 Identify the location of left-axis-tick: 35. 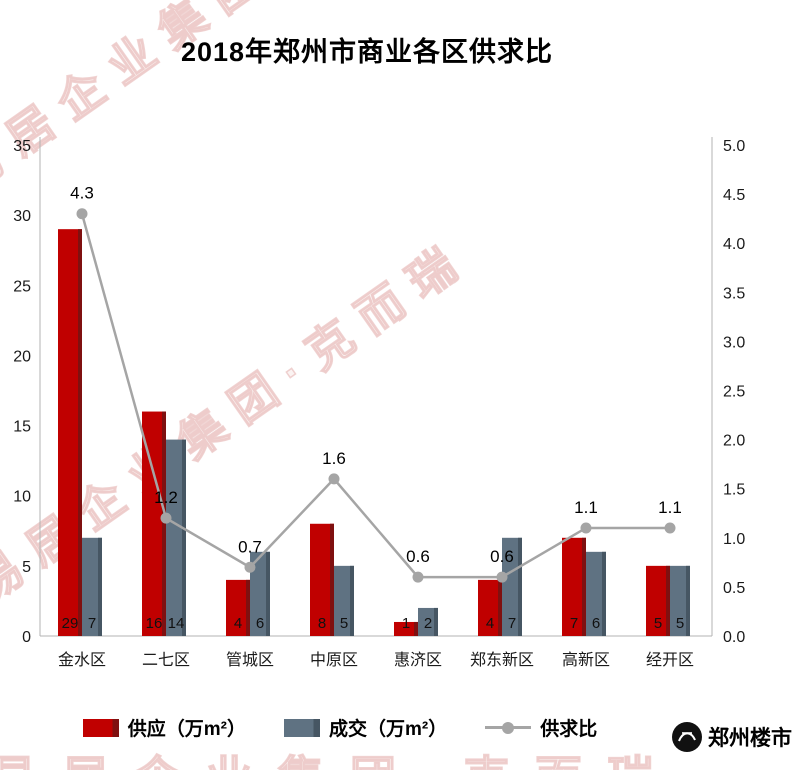
(22, 146).